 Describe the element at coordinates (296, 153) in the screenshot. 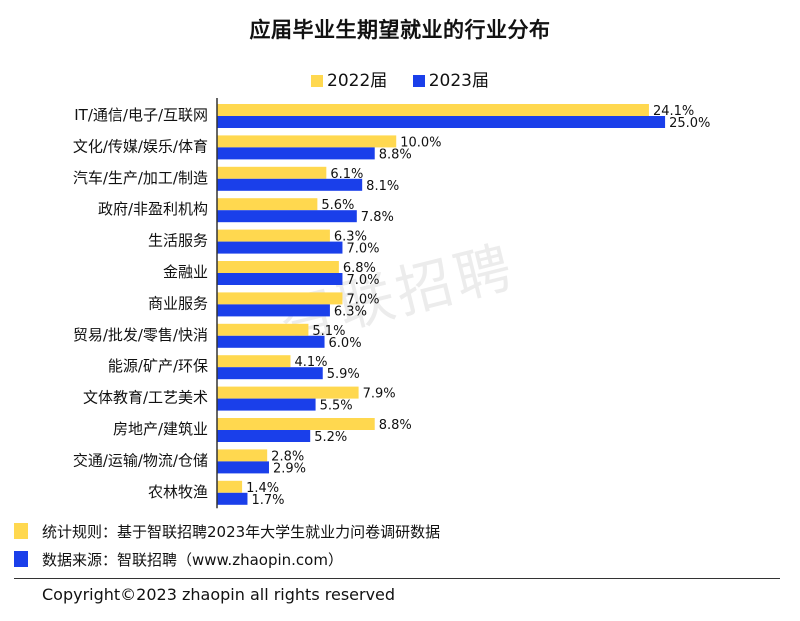

I see `bar-2023届-文化-传媒-娱乐-体育` at that location.